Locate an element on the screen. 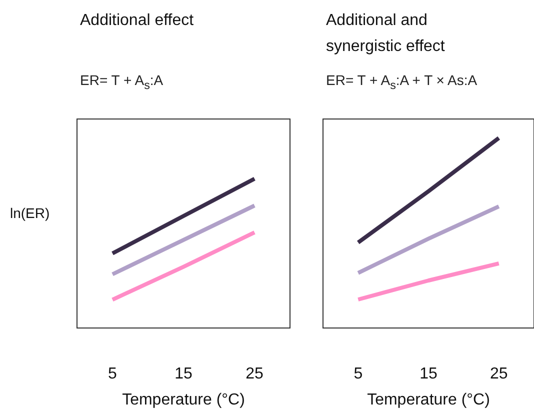  chart-title: Additional and synergistic effect is located at coordinates (386, 34).